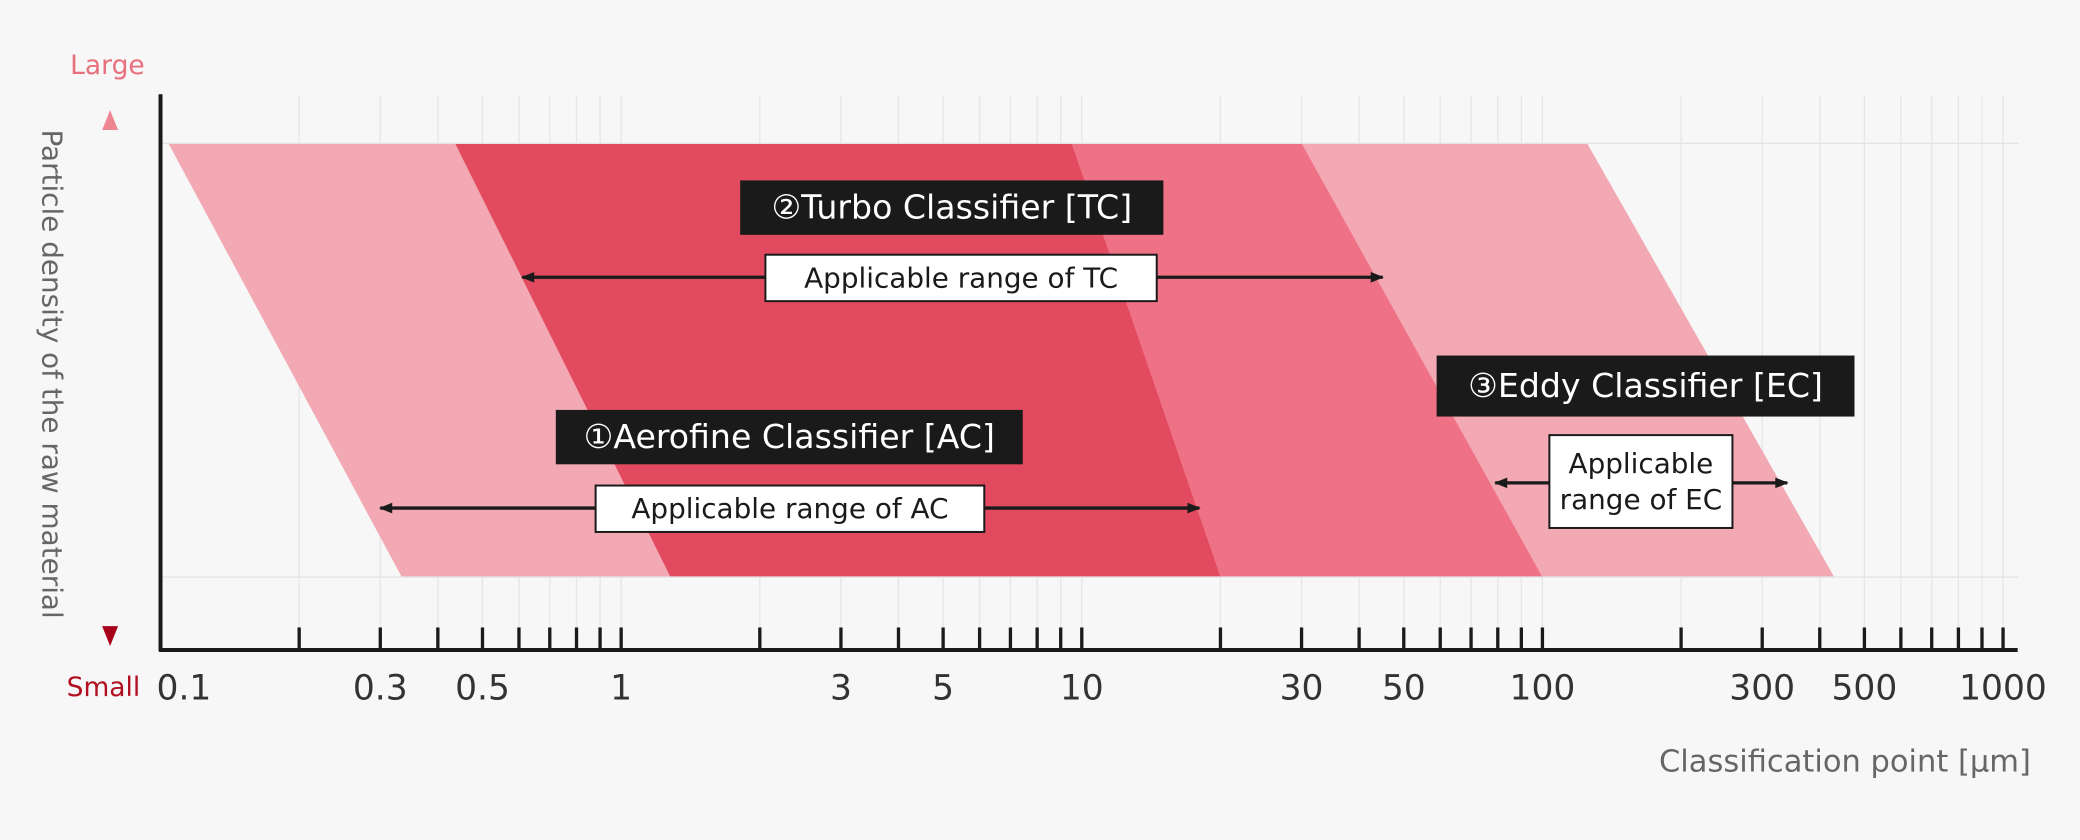  I want to click on legend-label: ①Aerofine Classifier [AC], so click(789, 436).